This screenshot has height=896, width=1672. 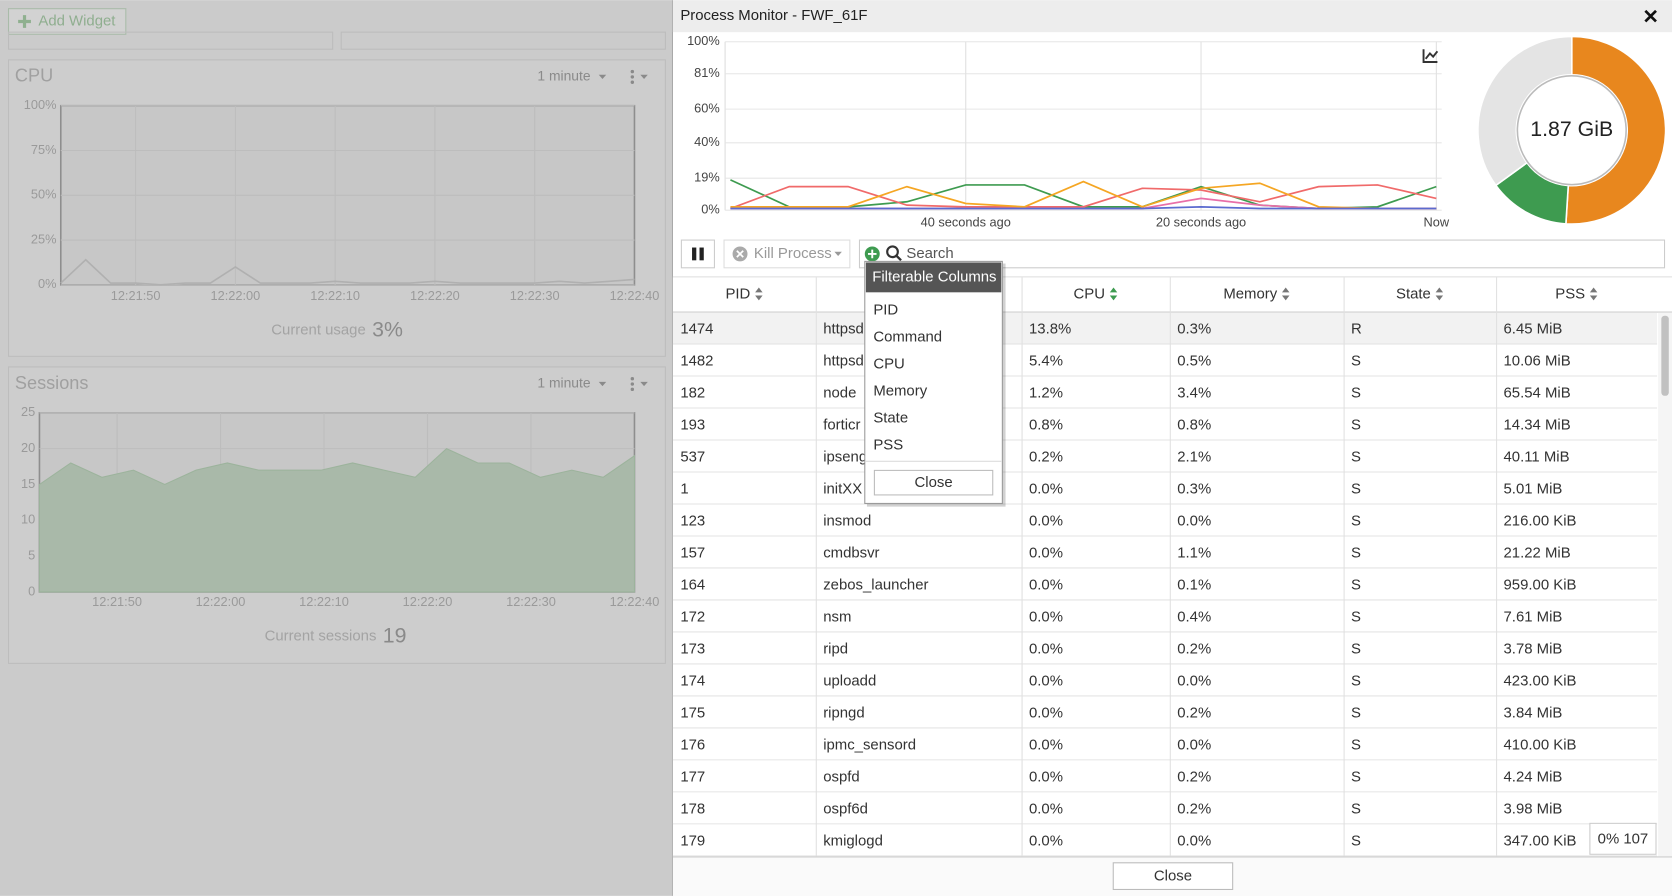 I want to click on filter-item: Command, so click(x=907, y=336).